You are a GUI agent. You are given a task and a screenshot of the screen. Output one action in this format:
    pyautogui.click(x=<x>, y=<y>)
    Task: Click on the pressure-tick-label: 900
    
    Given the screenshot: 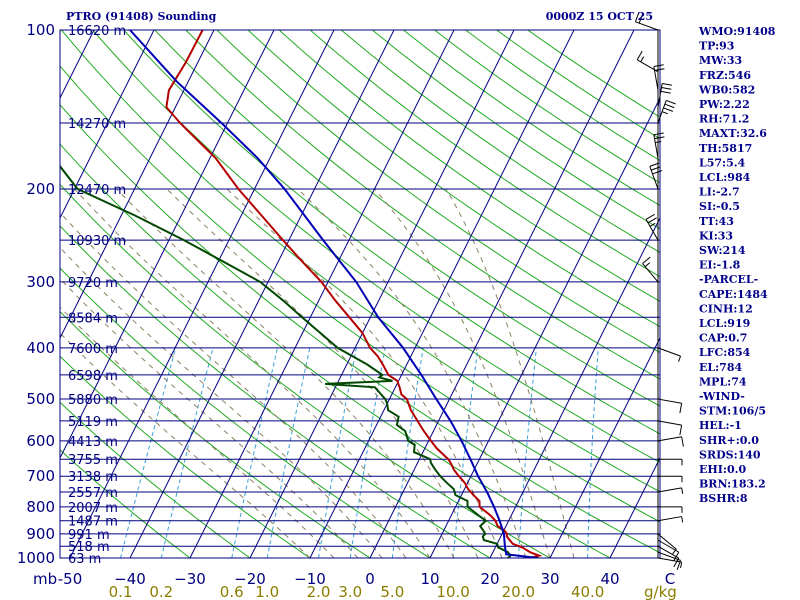 What is the action you would take?
    pyautogui.click(x=40, y=534)
    